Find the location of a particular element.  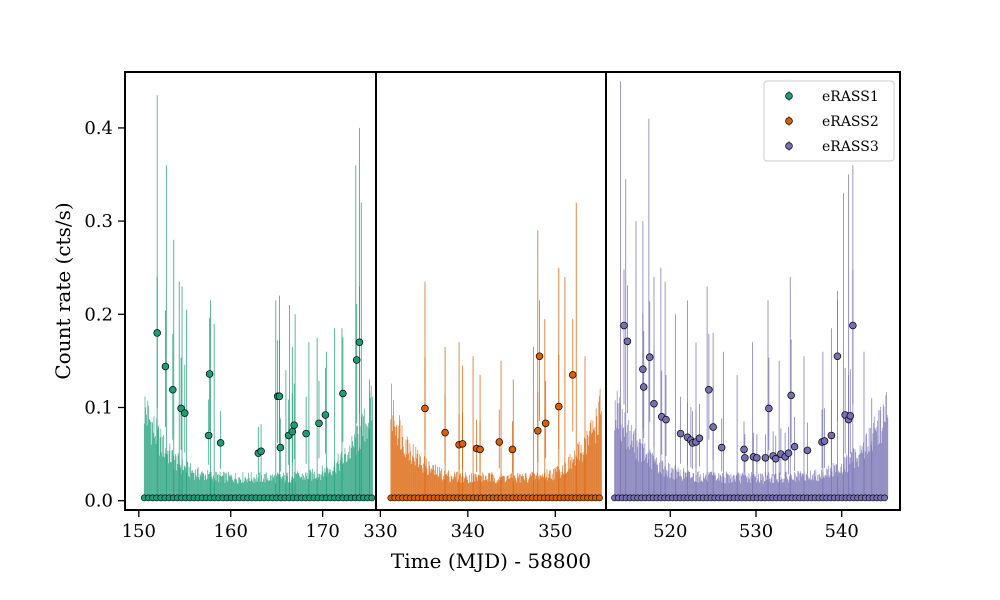

y-tick-label: 0.1 is located at coordinates (98, 407).